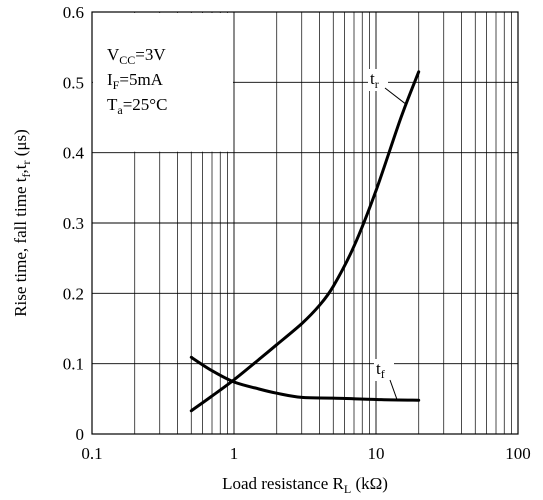 The height and width of the screenshot is (500, 543). I want to click on y-tick-label: 0.5, so click(73, 82).